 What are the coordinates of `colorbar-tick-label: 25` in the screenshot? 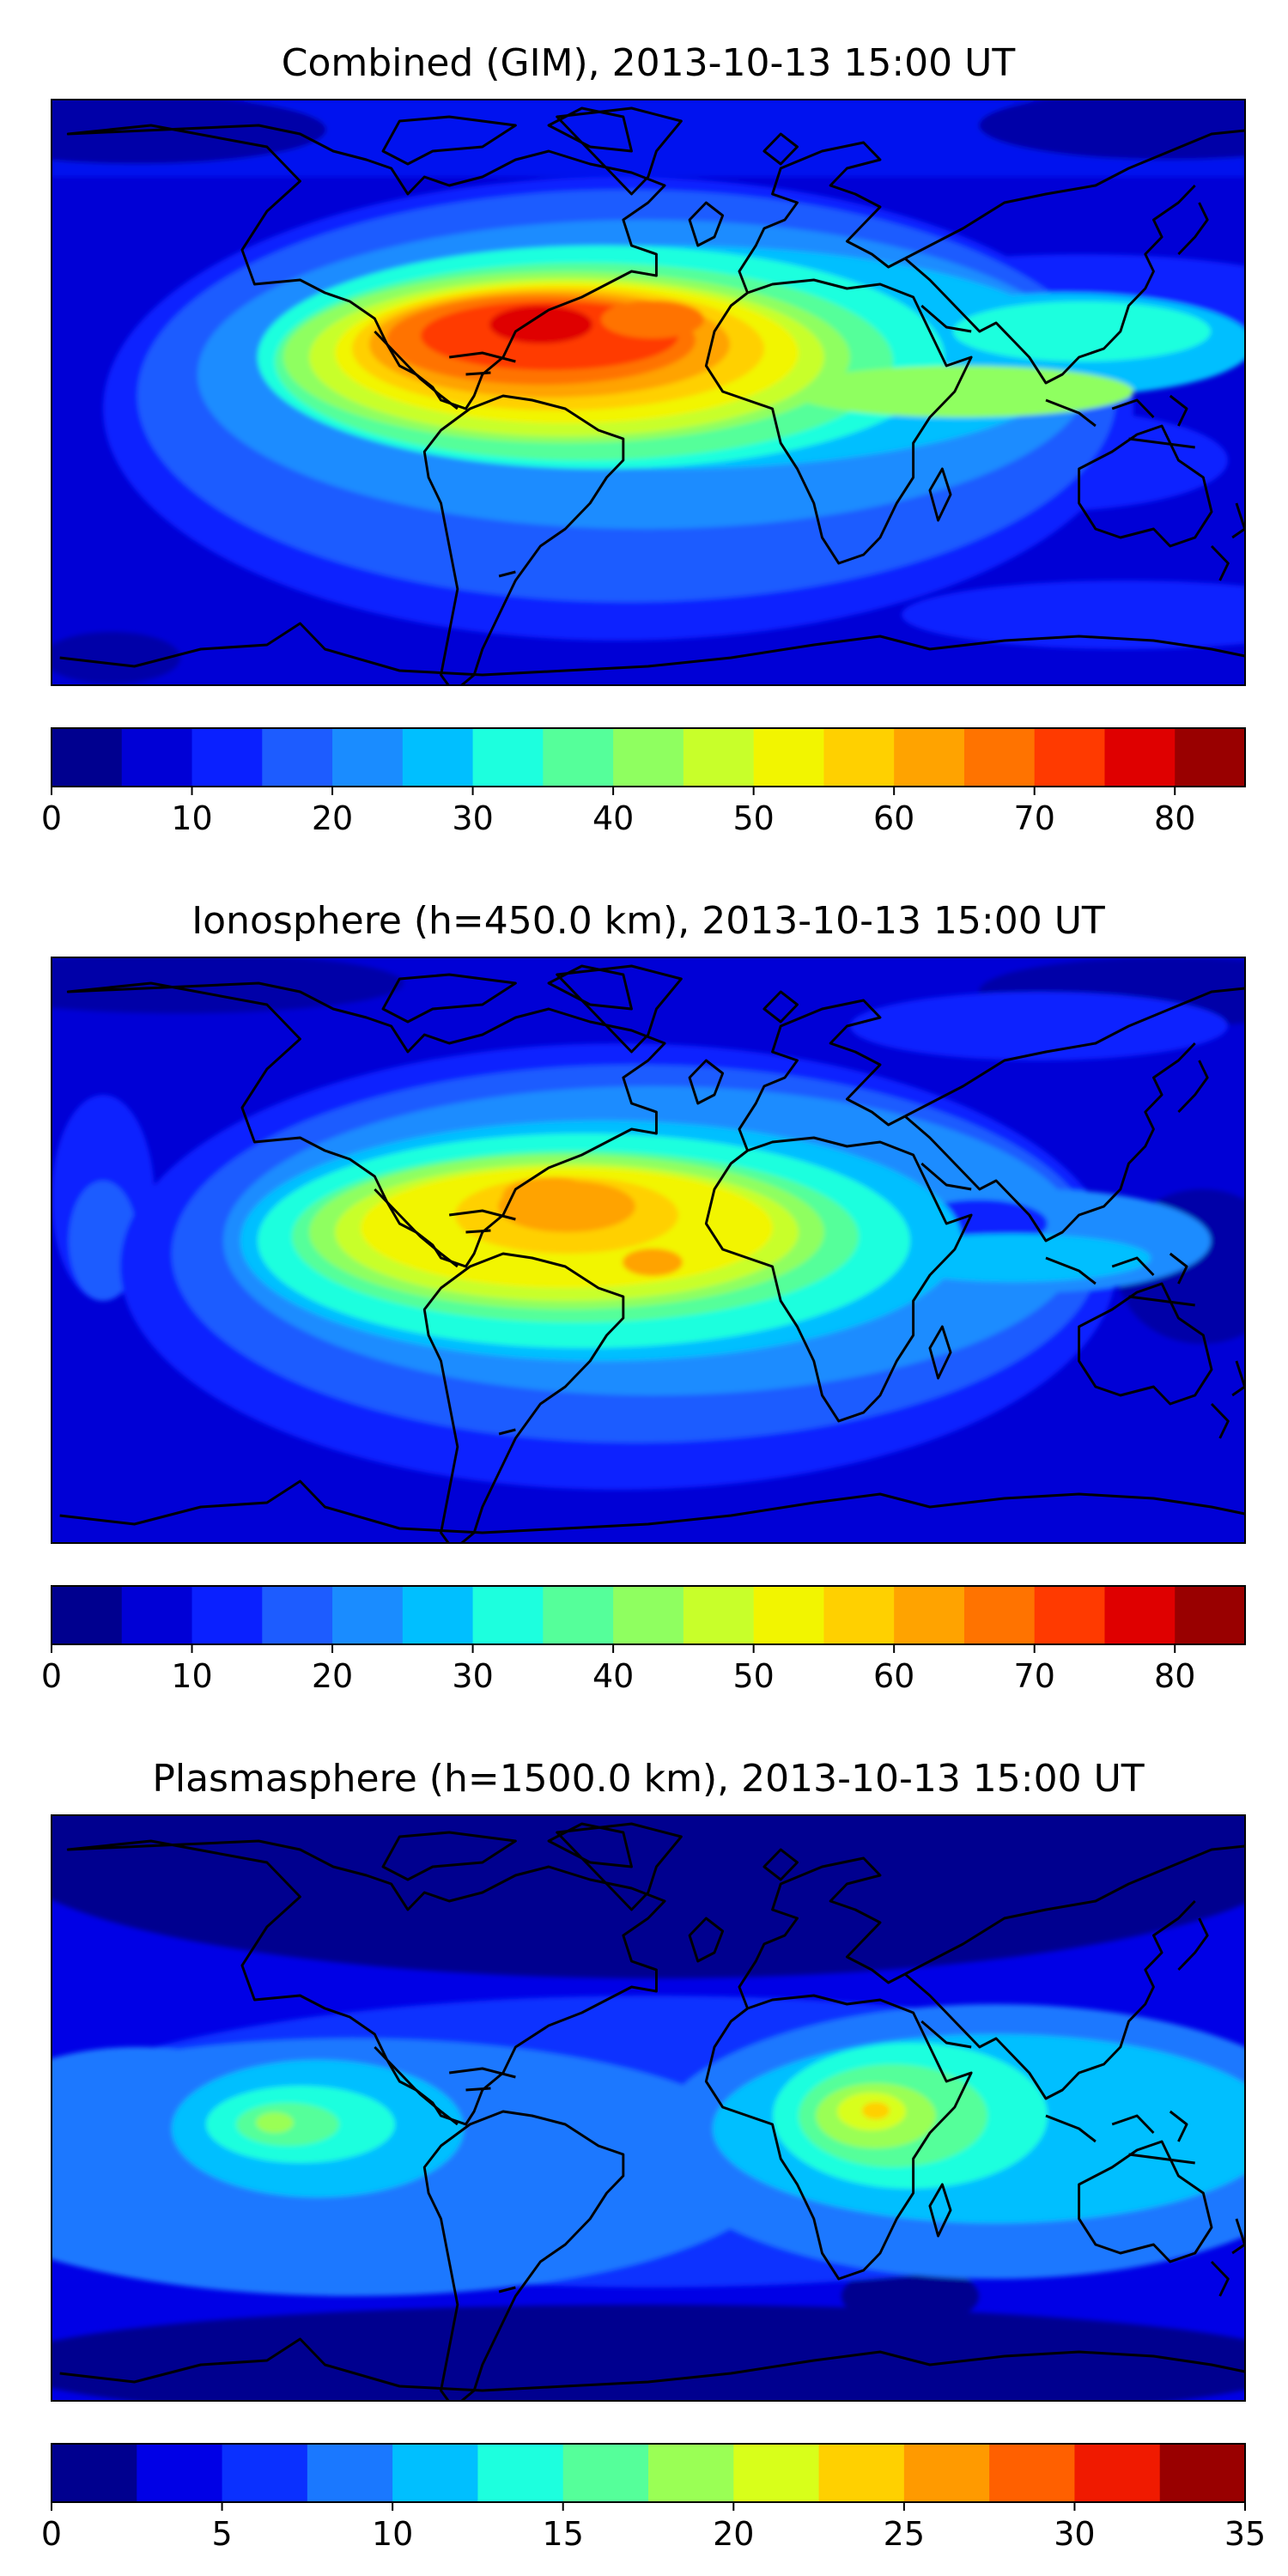 It's located at (904, 2534).